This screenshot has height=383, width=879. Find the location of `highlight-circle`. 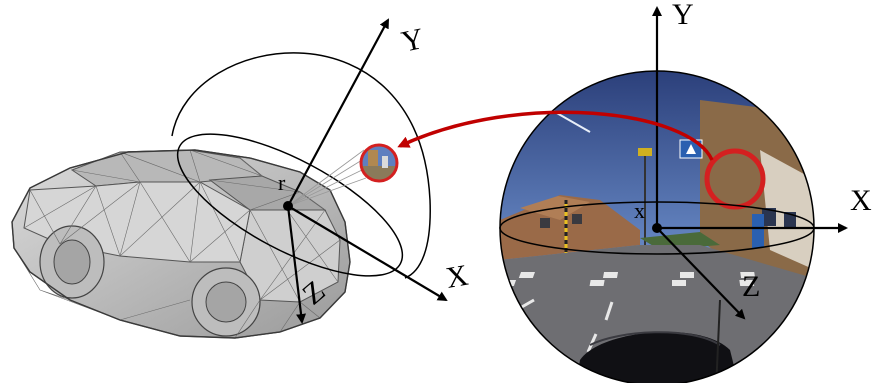

highlight-circle is located at coordinates (735, 179).